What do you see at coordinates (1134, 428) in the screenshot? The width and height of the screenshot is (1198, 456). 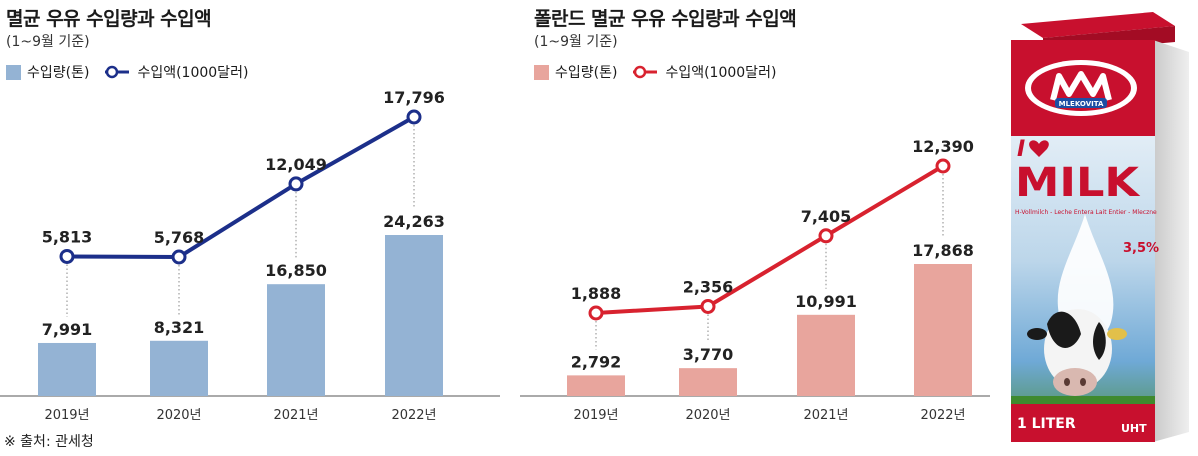 I see `uht-label: UHT` at bounding box center [1134, 428].